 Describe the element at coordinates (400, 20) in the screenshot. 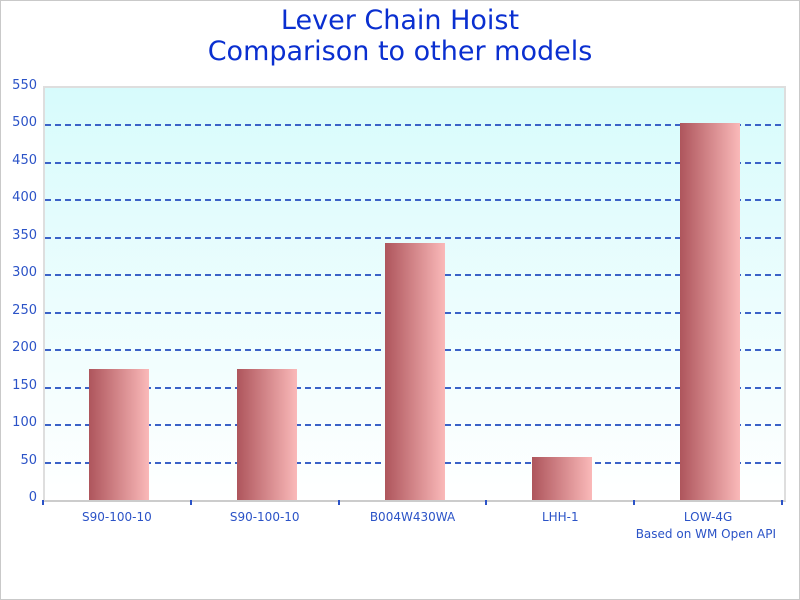

I see `chart-title-line1: Lever Chain Hoist` at that location.